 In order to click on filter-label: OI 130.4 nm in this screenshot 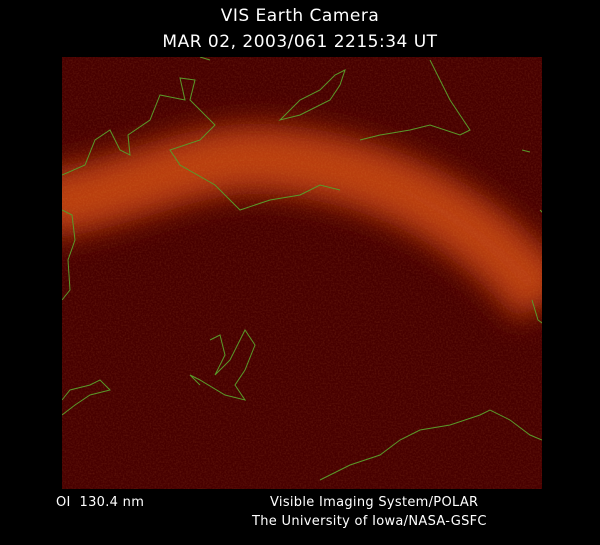, I will do `click(100, 502)`.